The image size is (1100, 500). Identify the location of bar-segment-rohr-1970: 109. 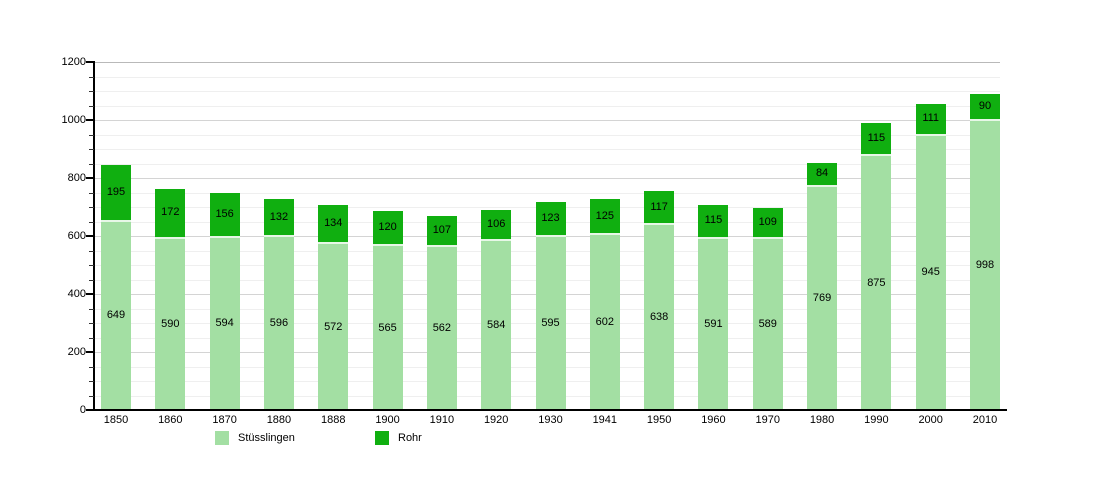
(767, 223).